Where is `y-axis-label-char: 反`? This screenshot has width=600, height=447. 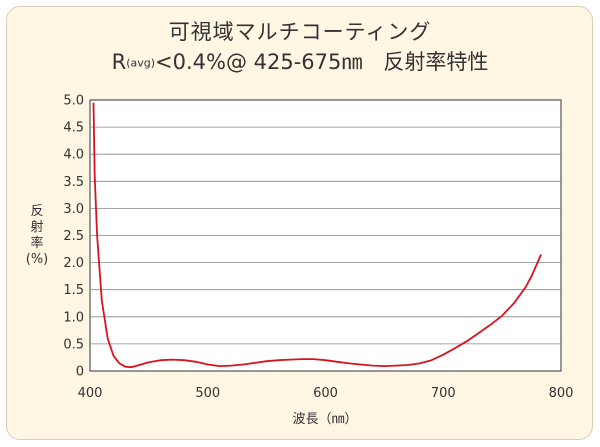 y-axis-label-char: 反 is located at coordinates (37, 211).